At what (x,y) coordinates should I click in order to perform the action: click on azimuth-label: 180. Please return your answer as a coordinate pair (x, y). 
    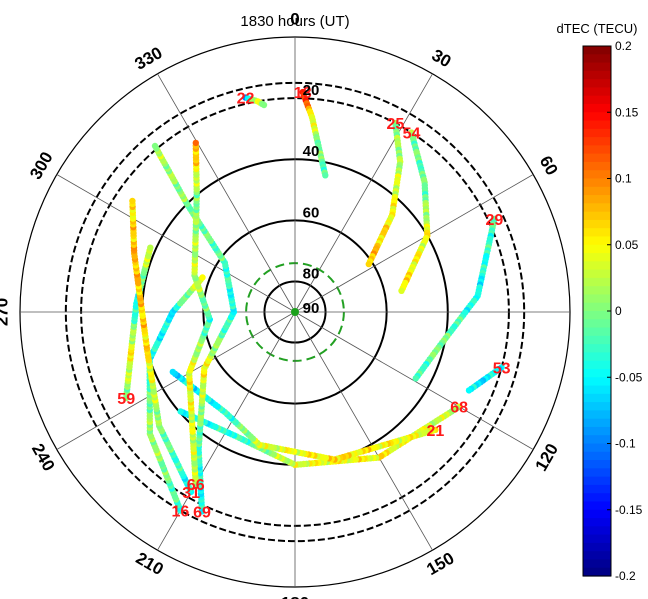
    Looking at the image, I should click on (295, 596).